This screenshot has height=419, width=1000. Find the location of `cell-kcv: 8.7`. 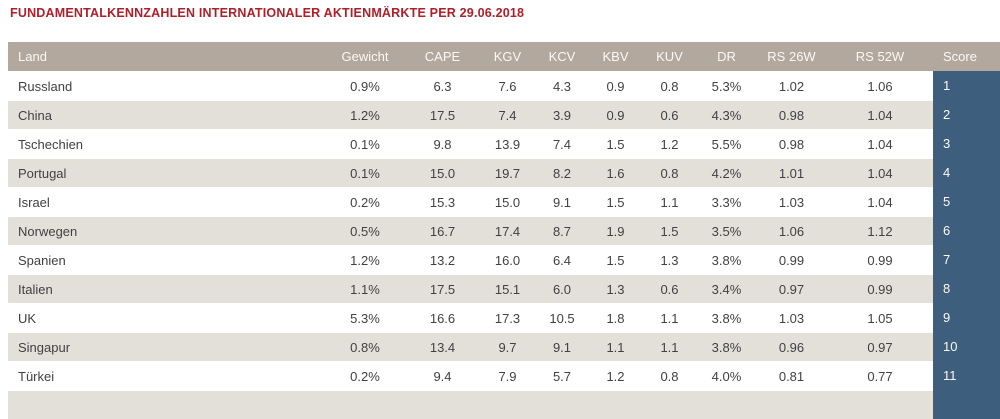

cell-kcv: 8.7 is located at coordinates (562, 230).